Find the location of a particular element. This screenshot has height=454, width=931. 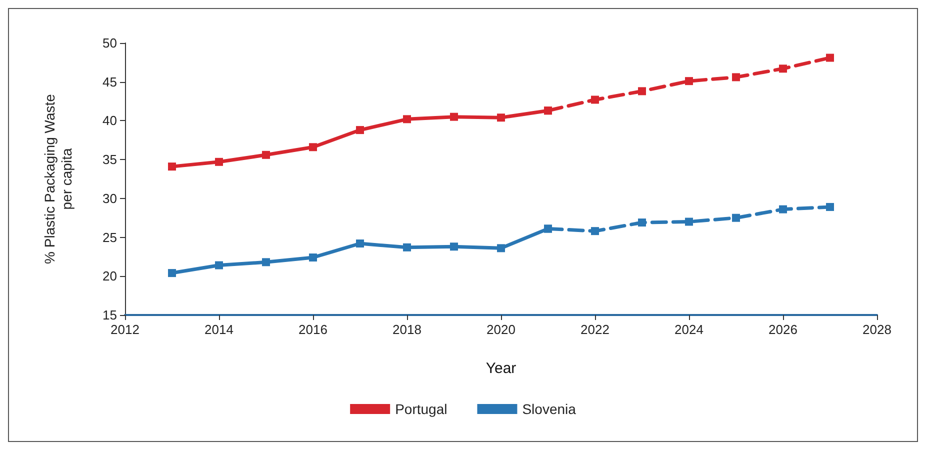

x-tick-label: 2028 is located at coordinates (877, 329).